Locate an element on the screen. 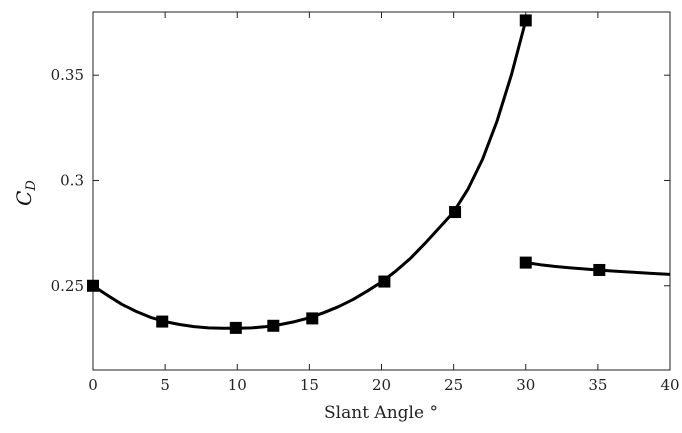 The height and width of the screenshot is (433, 682). y-tick-label: 0.35 is located at coordinates (67, 75).